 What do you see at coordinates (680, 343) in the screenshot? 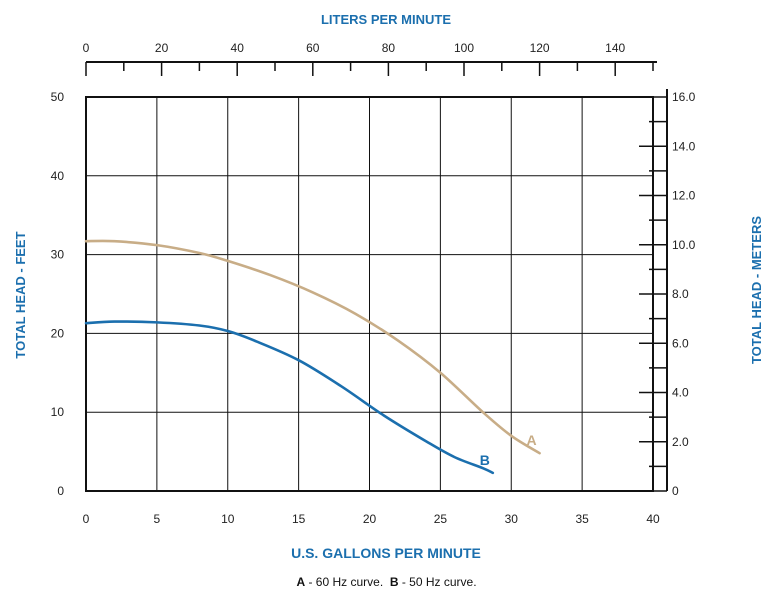
I see `right-tick-label: 6.0` at bounding box center [680, 343].